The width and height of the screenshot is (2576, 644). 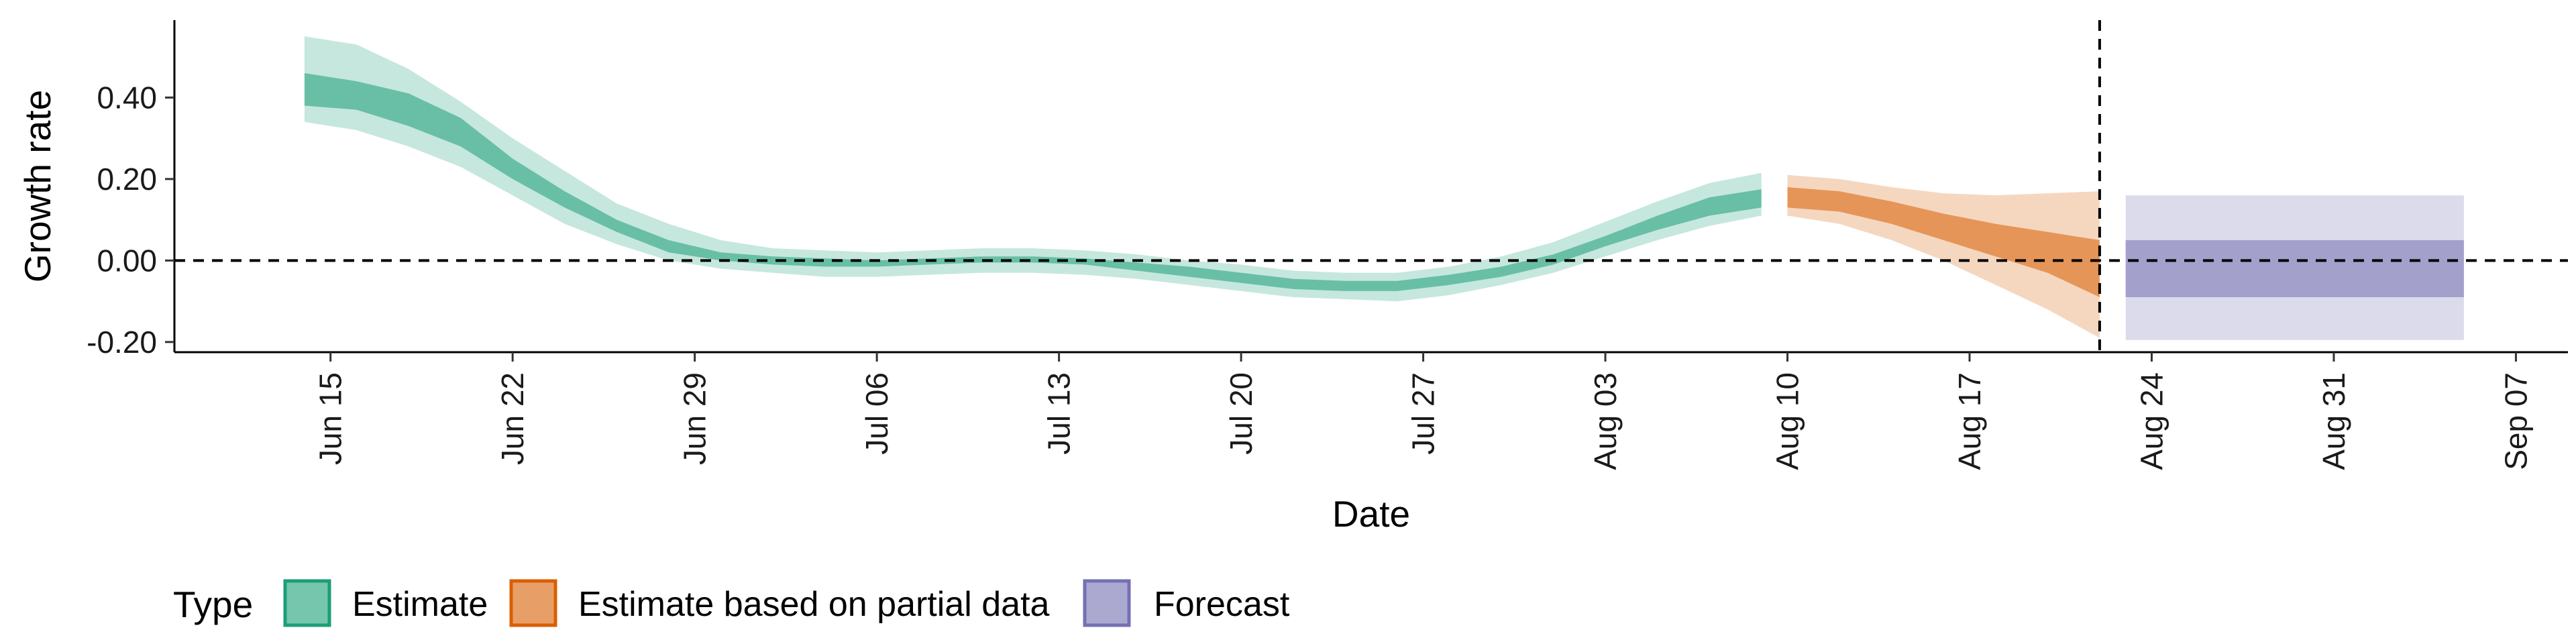 What do you see at coordinates (1605, 421) in the screenshot?
I see `x-tick-label: Aug 03` at bounding box center [1605, 421].